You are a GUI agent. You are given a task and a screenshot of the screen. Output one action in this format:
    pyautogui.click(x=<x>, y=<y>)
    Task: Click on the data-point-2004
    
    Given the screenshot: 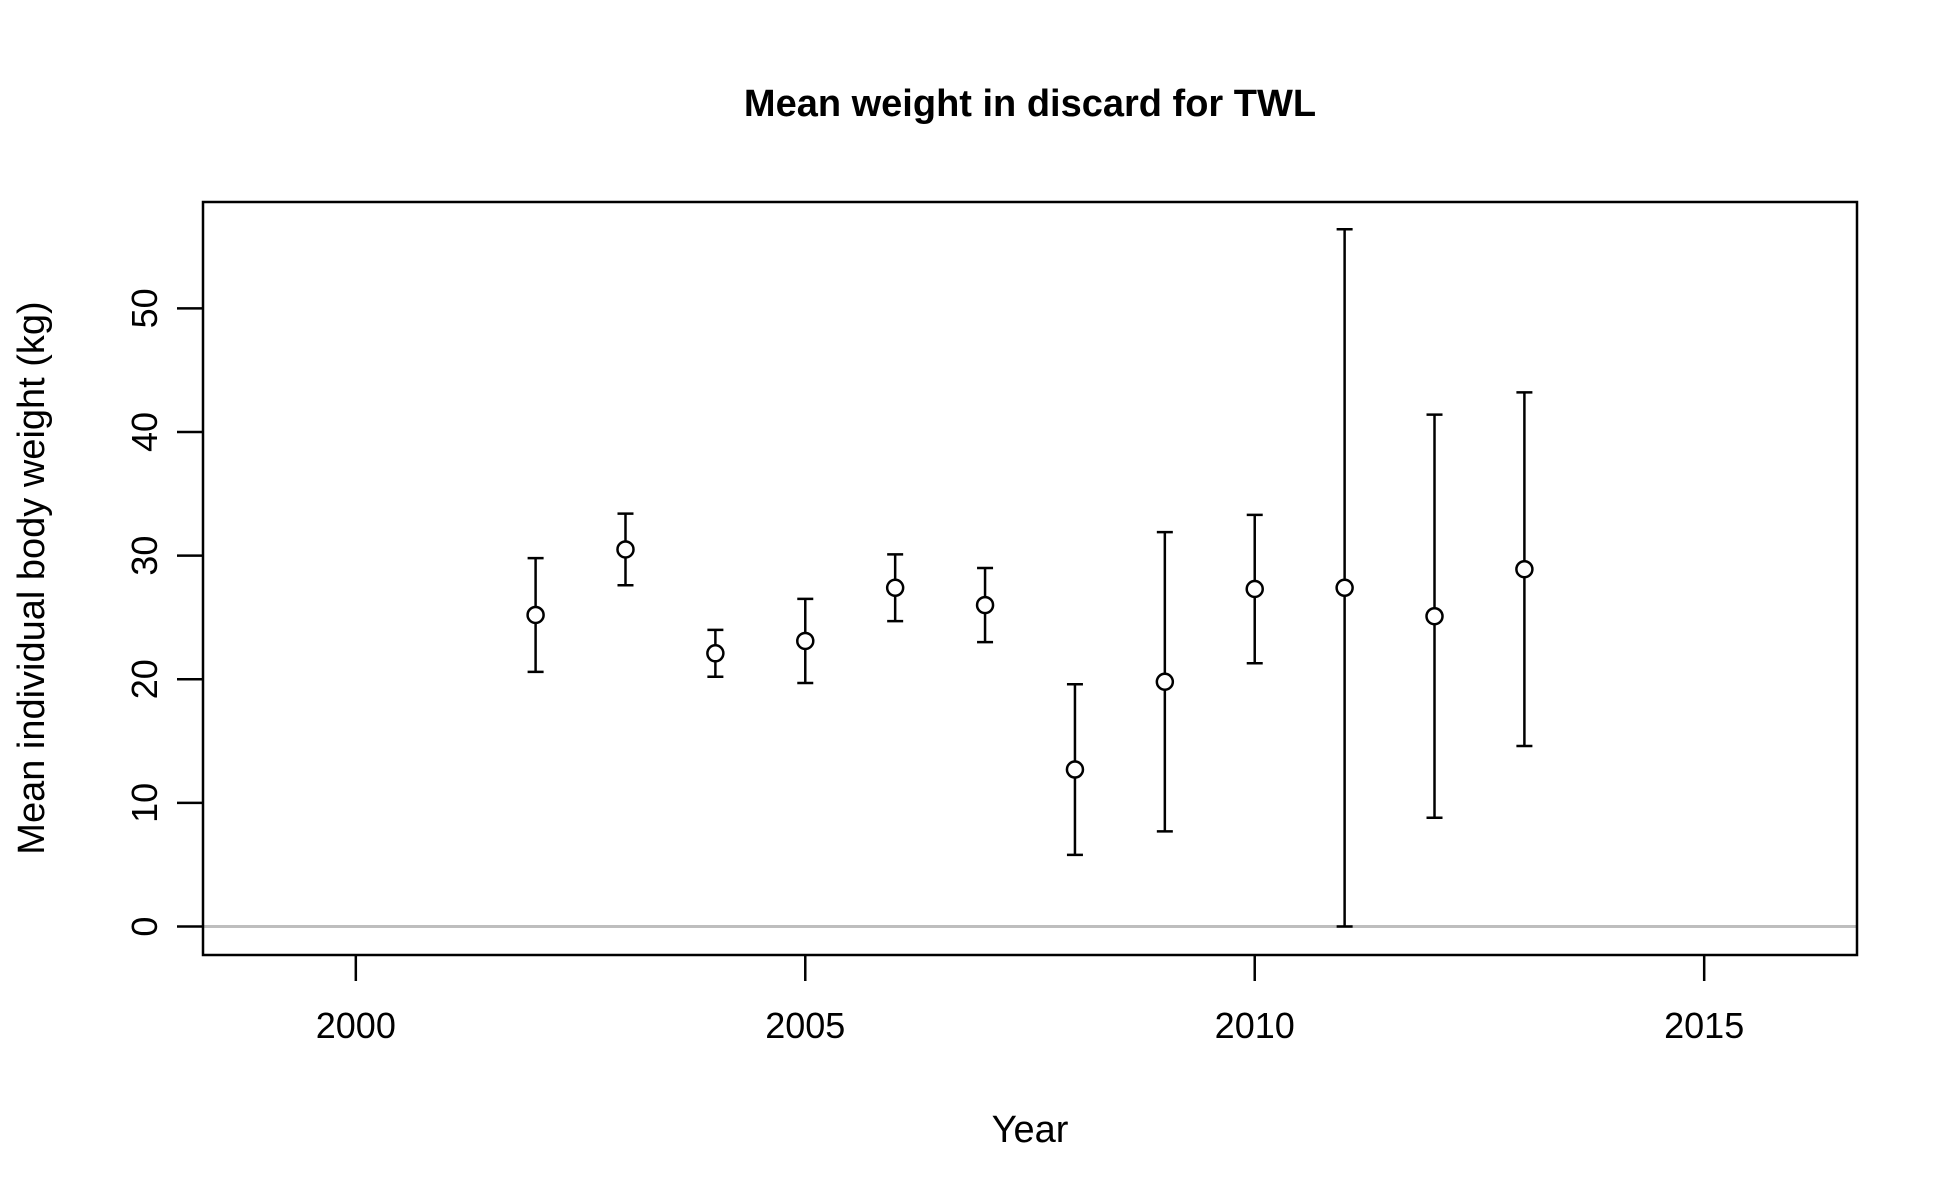 What is the action you would take?
    pyautogui.click(x=715, y=653)
    